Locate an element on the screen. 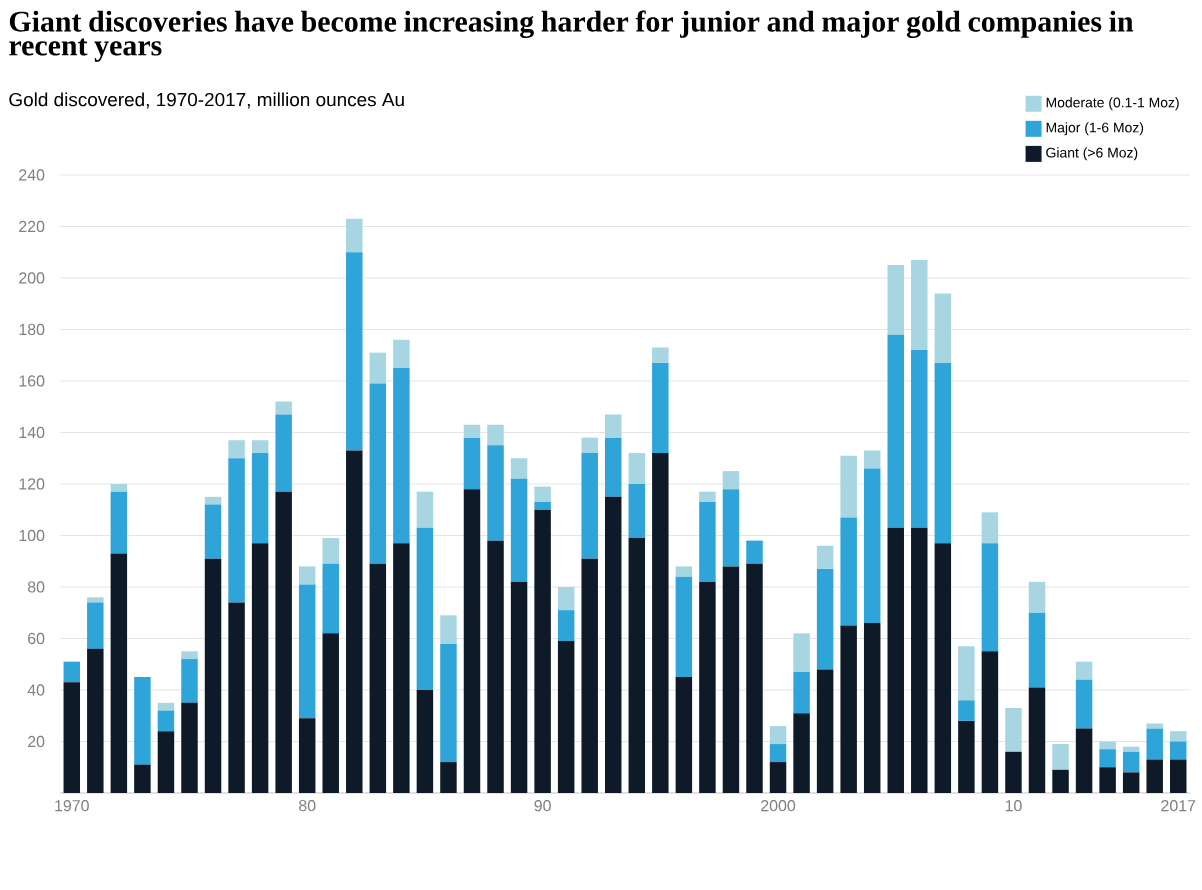 The width and height of the screenshot is (1202, 890). y-tick-label: 120 is located at coordinates (32, 484).